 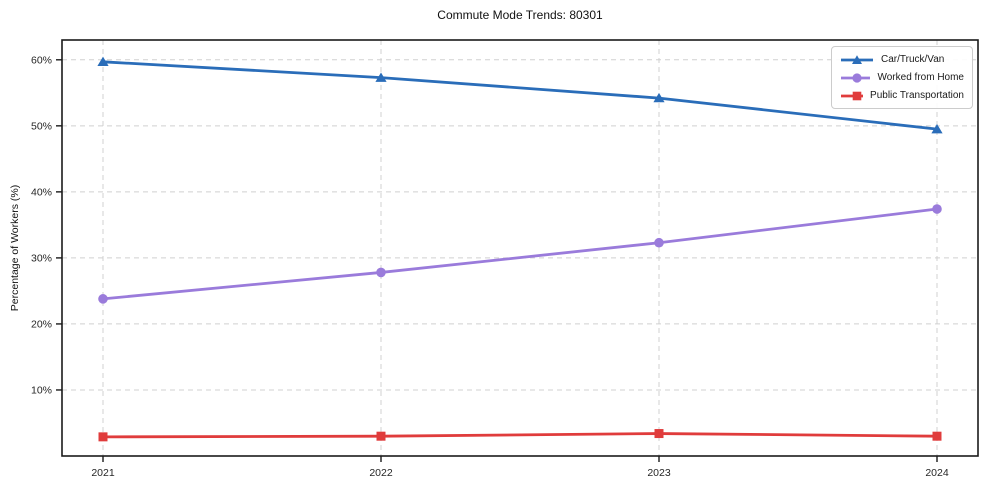 I want to click on legend-item-public-transportation: Public Transportation, so click(x=902, y=95).